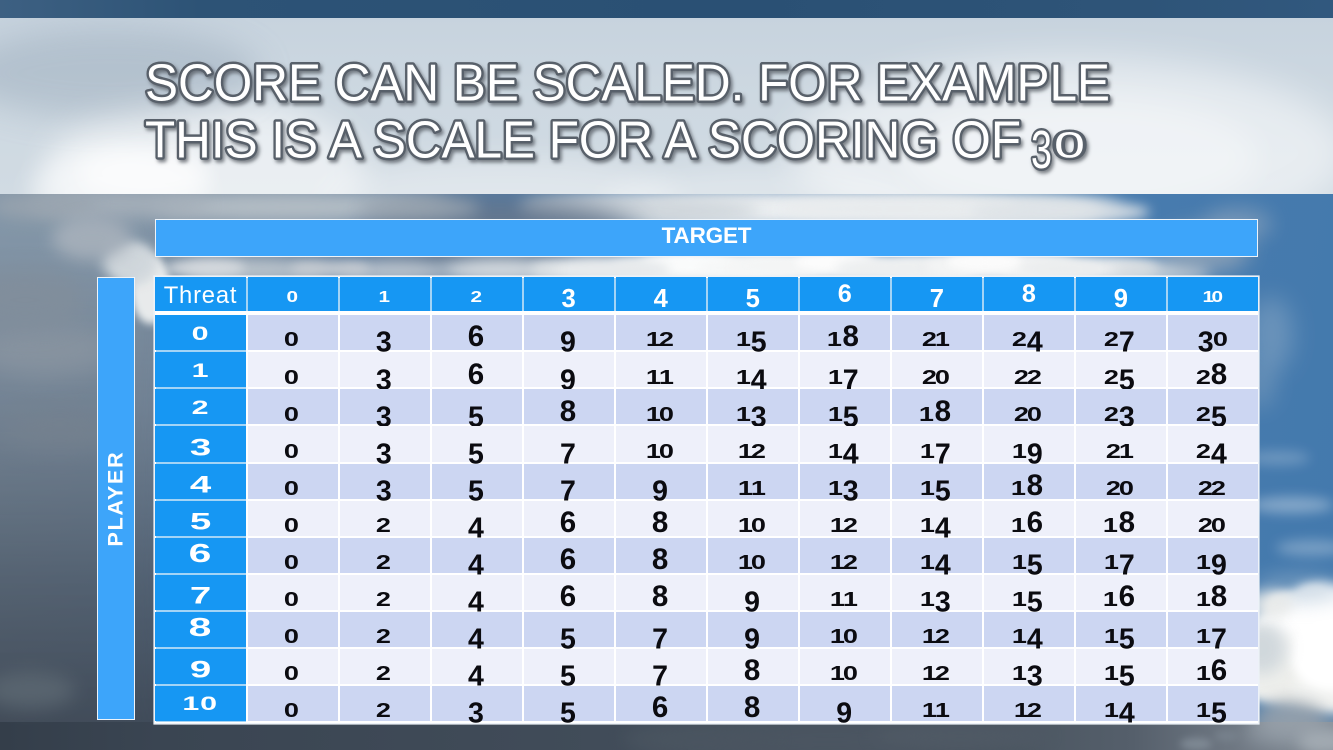  What do you see at coordinates (627, 83) in the screenshot?
I see `svg-text:SCORE CAN BE SCALED. FOR EXAMP: SCORE CAN BE SCALED. FOR EXAMPLE` at bounding box center [627, 83].